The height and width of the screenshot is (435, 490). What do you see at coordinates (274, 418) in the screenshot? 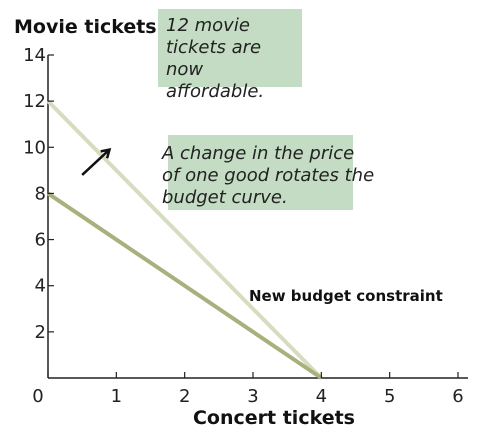
I see `x-axis-label: Concert tickets` at bounding box center [274, 418].